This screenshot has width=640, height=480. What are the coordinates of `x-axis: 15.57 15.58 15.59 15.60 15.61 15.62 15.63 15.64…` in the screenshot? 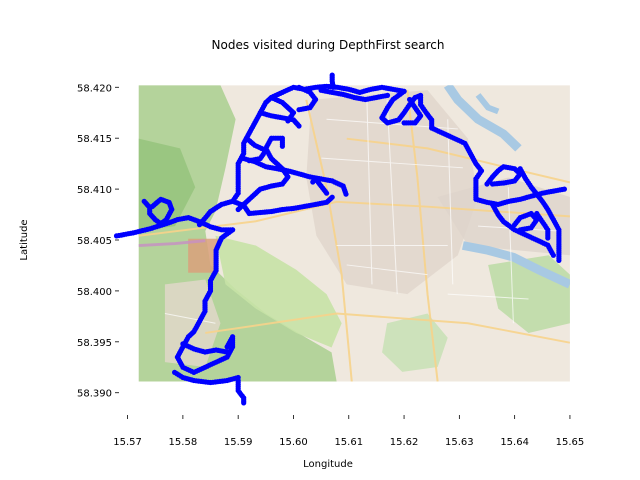 It's located at (348, 431).